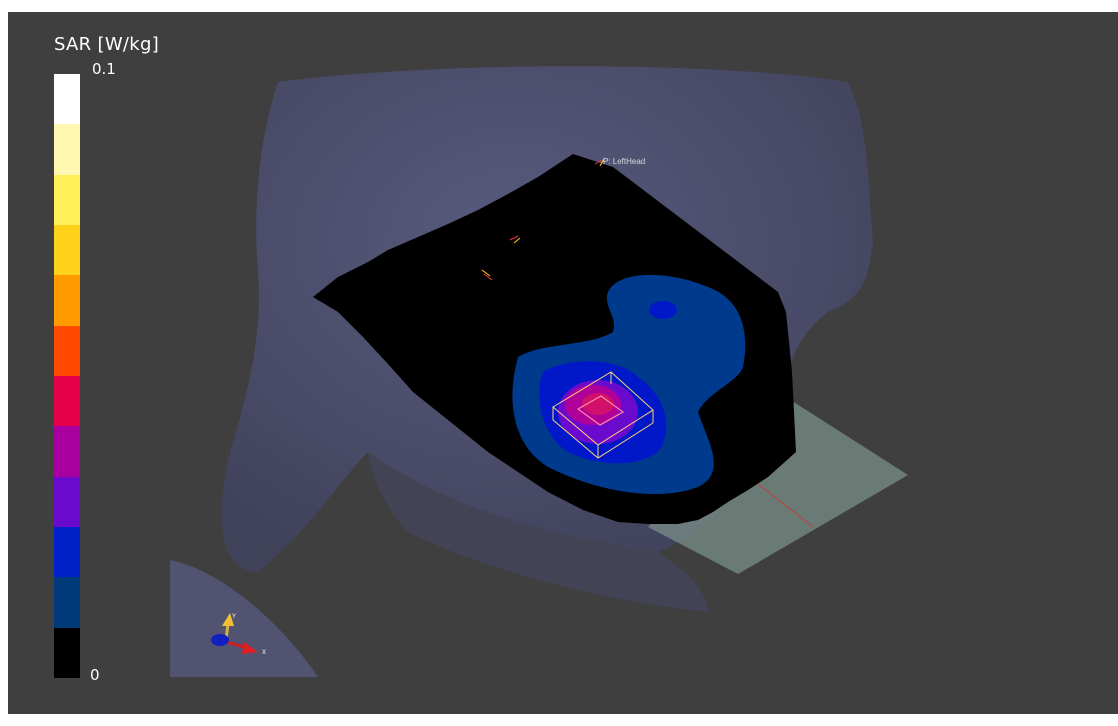 Image resolution: width=1118 pixels, height=726 pixels. What do you see at coordinates (624, 161) in the screenshot?
I see `probe-position-label: P: LeftHead` at bounding box center [624, 161].